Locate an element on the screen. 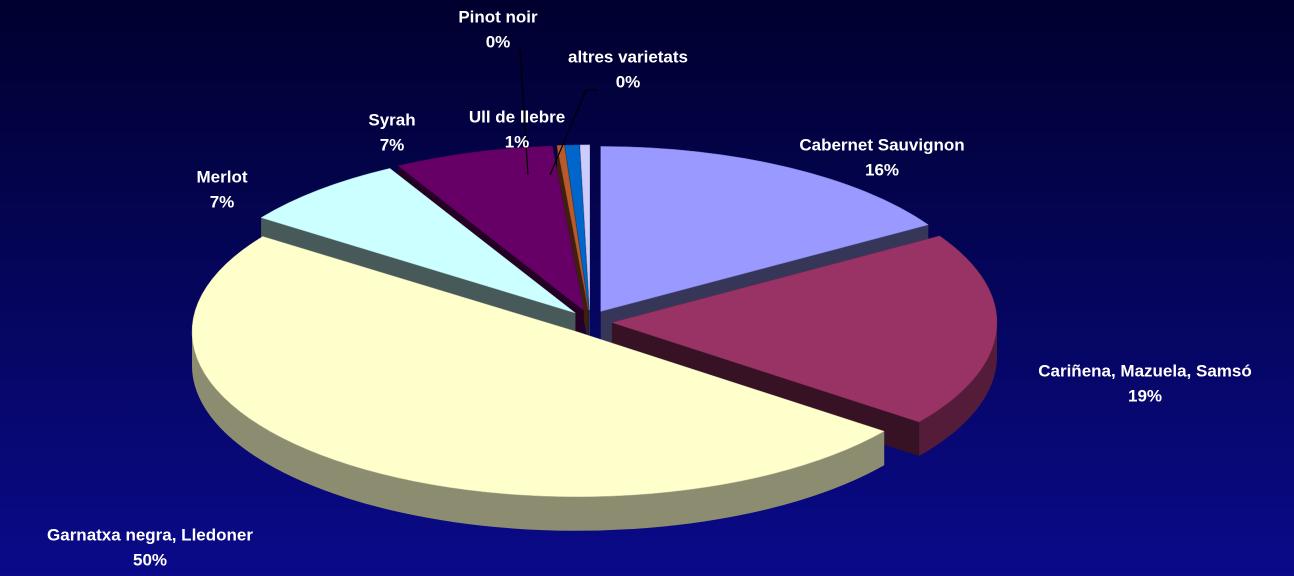  slice-value-label: 50% is located at coordinates (150, 559).